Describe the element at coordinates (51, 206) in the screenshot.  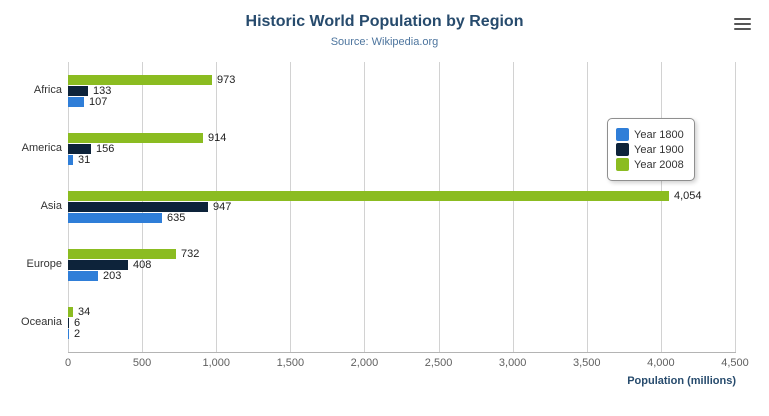
I see `y-category-label: Asia` at that location.